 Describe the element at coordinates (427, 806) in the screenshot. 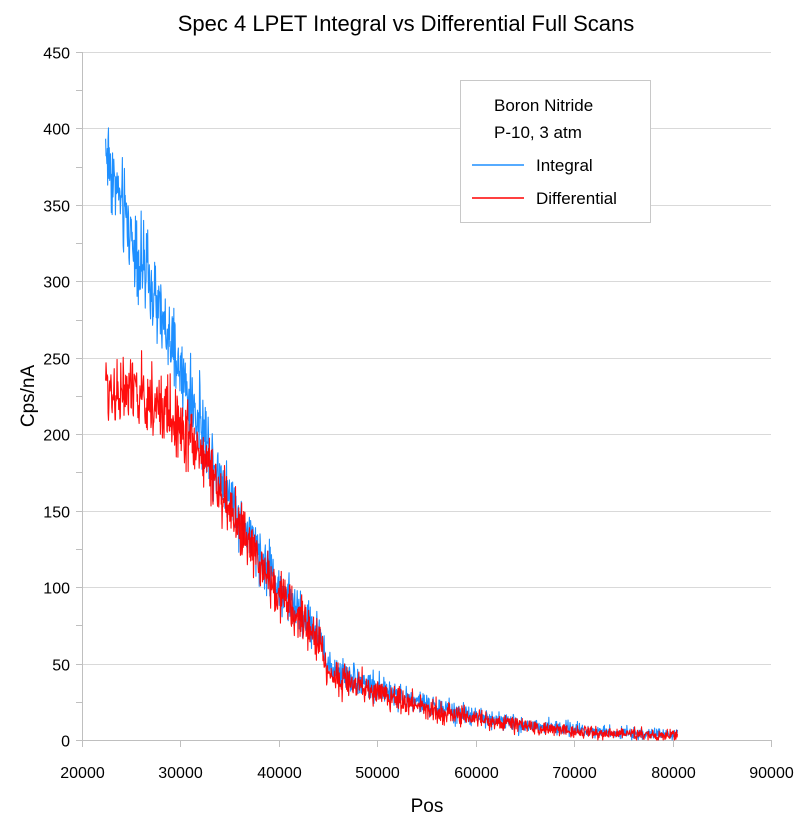

I see `x-axis-label: Pos` at that location.